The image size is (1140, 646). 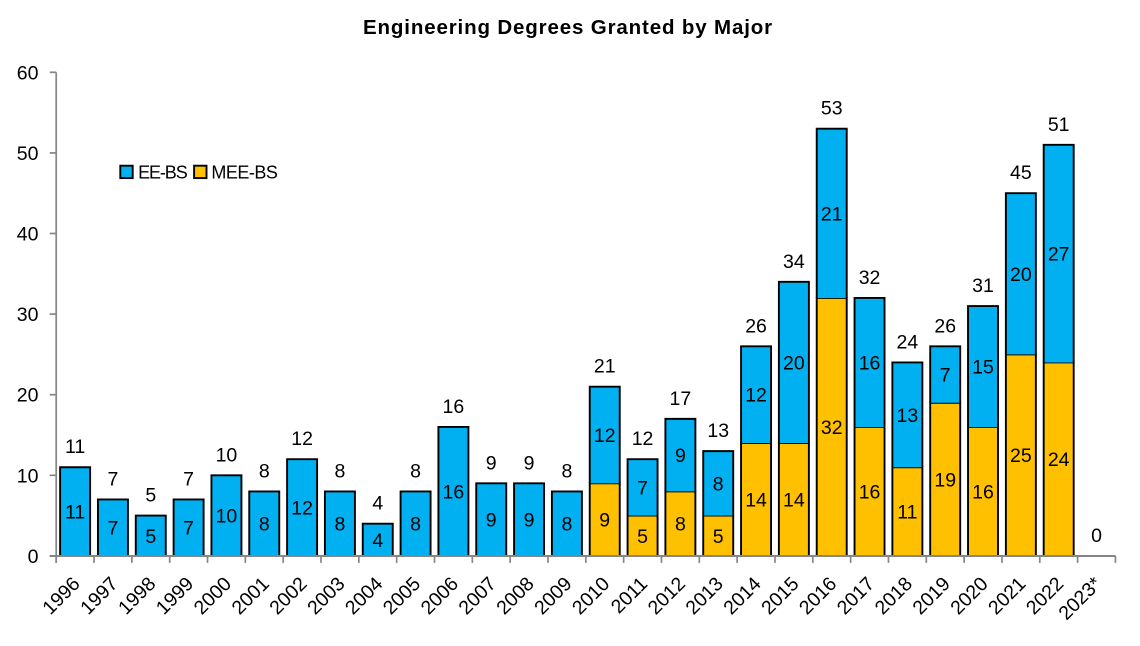 I want to click on svg-text: 30, so click(x=28, y=315).